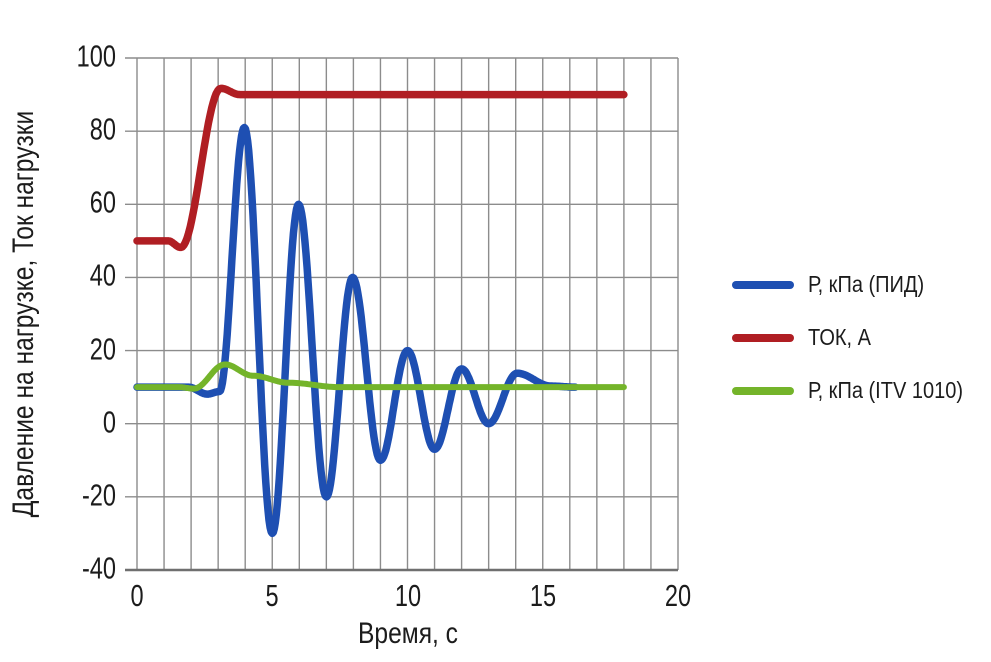  Describe the element at coordinates (407, 595) in the screenshot. I see `x-tick-label: 10` at that location.